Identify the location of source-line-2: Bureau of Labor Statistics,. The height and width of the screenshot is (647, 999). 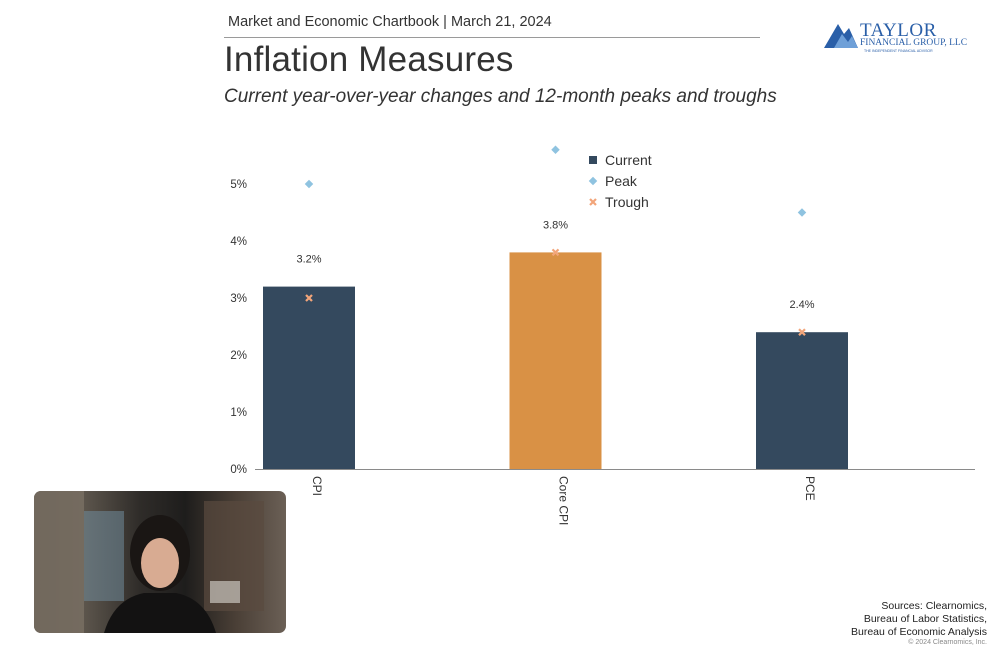
(925, 619).